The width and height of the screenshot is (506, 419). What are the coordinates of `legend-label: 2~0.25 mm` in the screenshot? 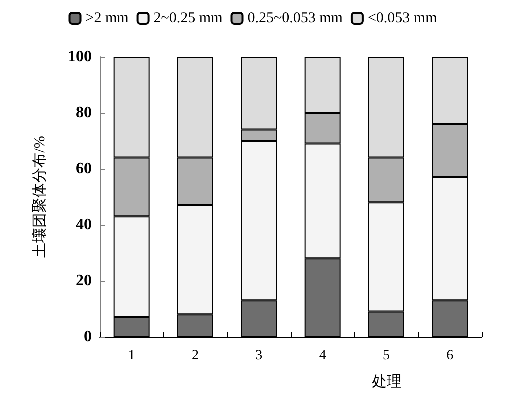 It's located at (189, 18).